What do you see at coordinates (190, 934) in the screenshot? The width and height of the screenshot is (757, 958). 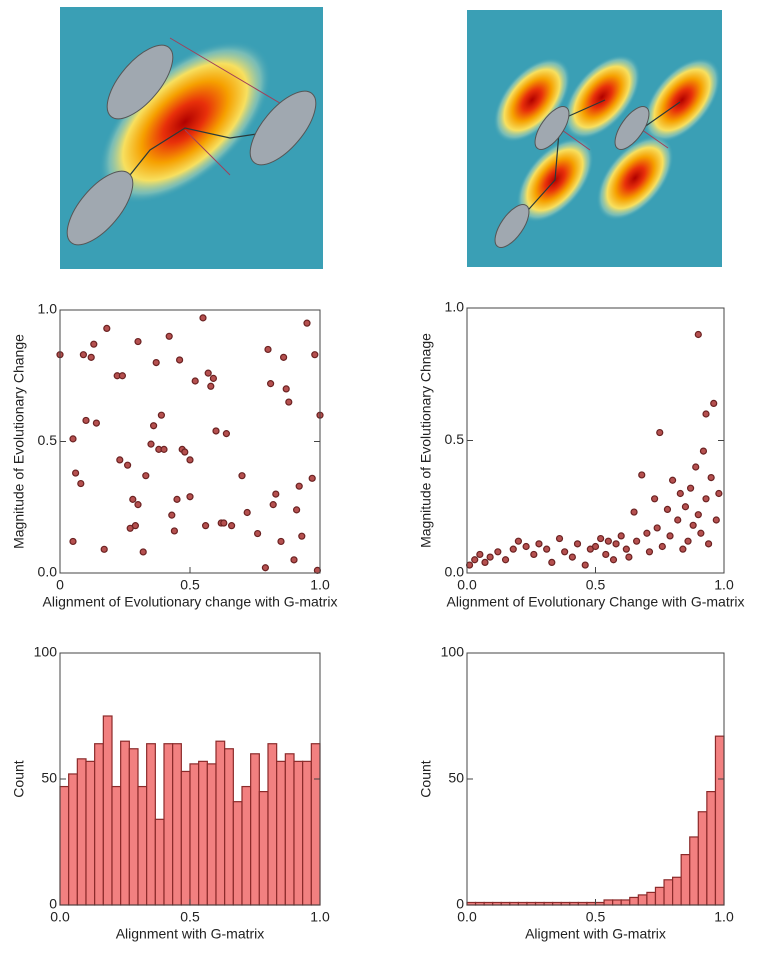 I see `x-axis-label: Alignment with G-matrix` at bounding box center [190, 934].